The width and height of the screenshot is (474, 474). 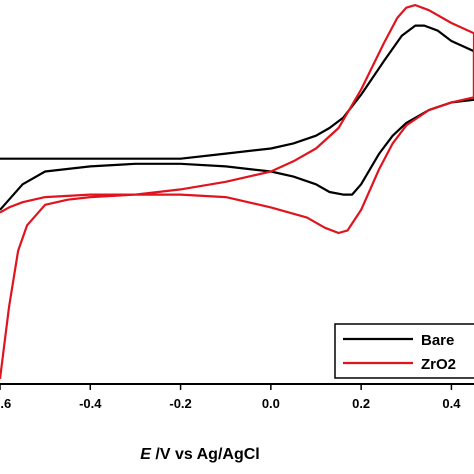 I want to click on legend-label-zro2: ZrO2, so click(x=438, y=364).